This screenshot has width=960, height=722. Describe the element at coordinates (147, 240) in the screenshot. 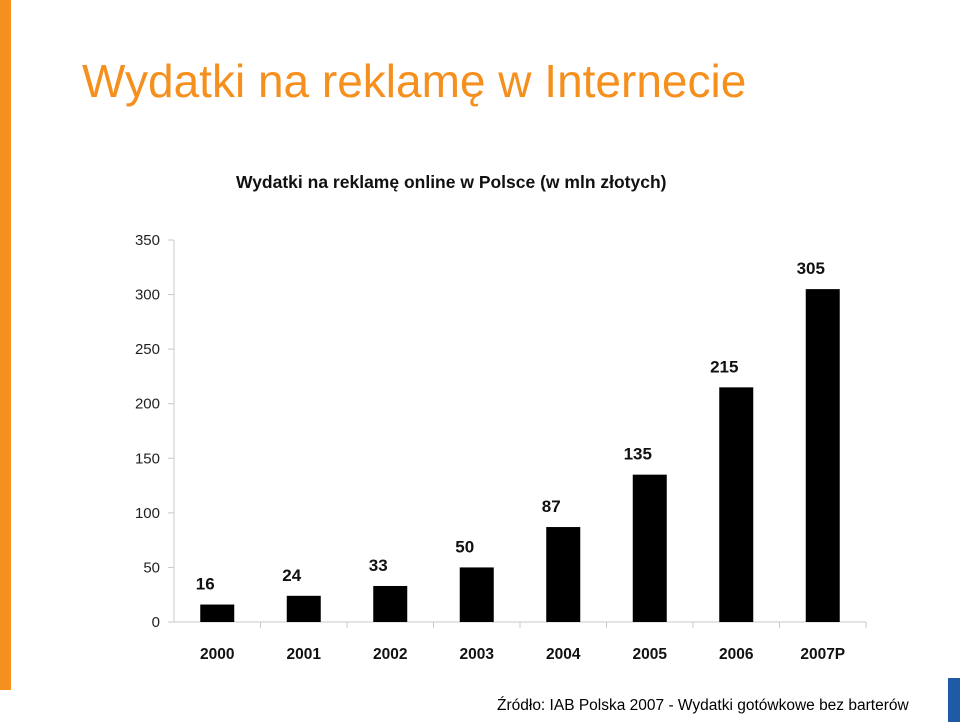

I see `y-tick-label: 350` at that location.